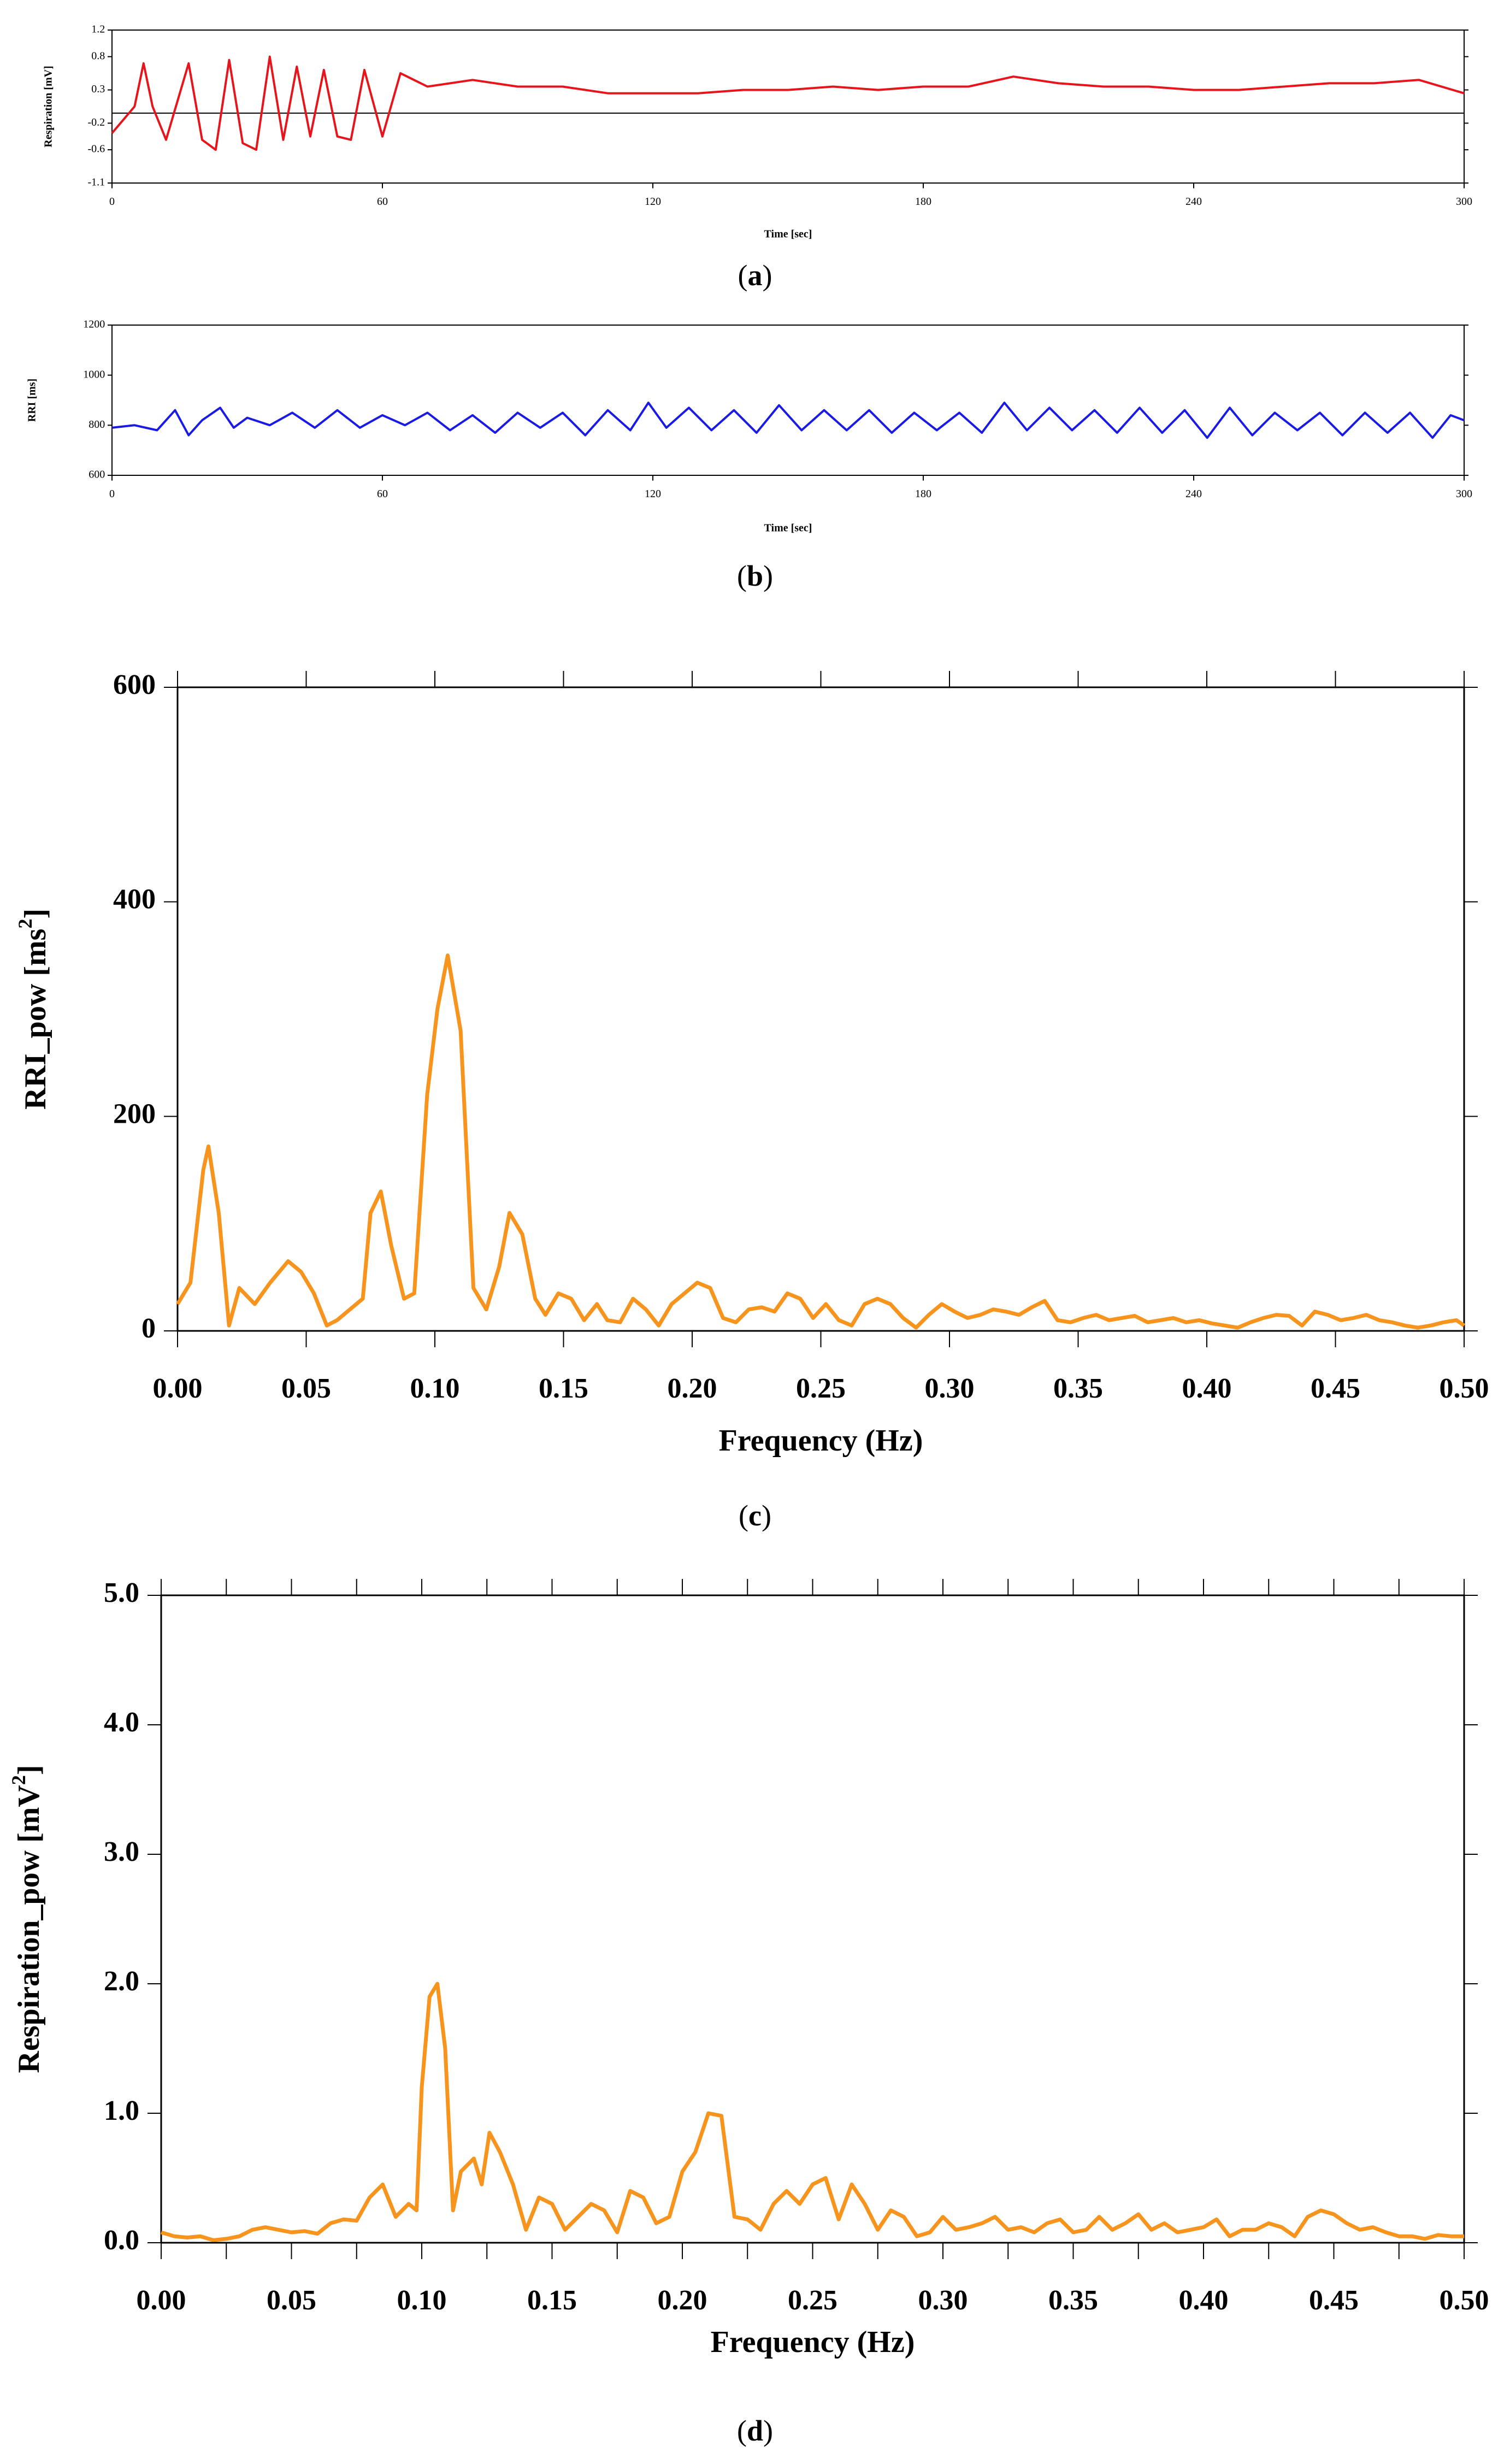 Image resolution: width=1510 pixels, height=2464 pixels. Describe the element at coordinates (134, 900) in the screenshot. I see `y-tick-label: 400` at that location.